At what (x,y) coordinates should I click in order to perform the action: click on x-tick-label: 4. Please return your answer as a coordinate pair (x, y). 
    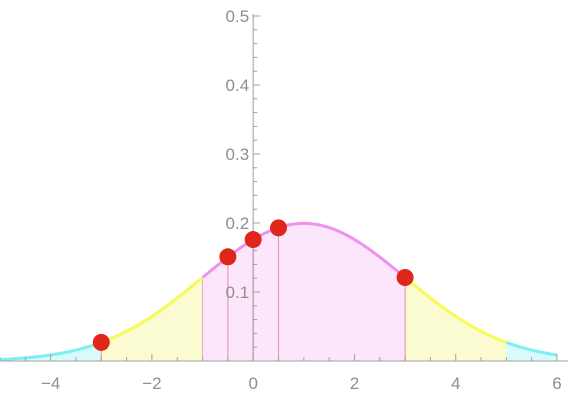
    Looking at the image, I should click on (455, 383).